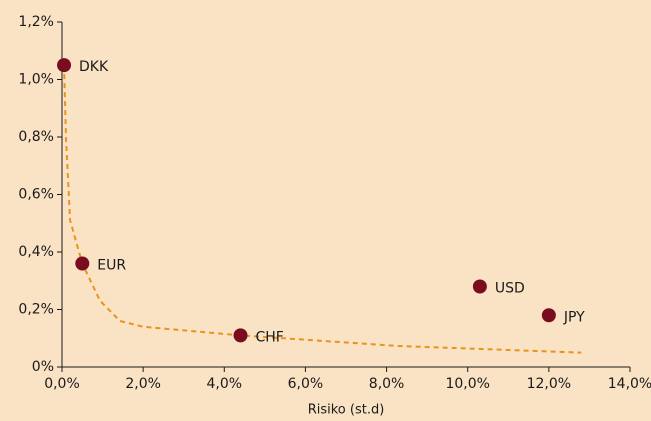 This screenshot has width=651, height=421. Describe the element at coordinates (224, 384) in the screenshot. I see `x-tick-label: 4,0%` at that location.